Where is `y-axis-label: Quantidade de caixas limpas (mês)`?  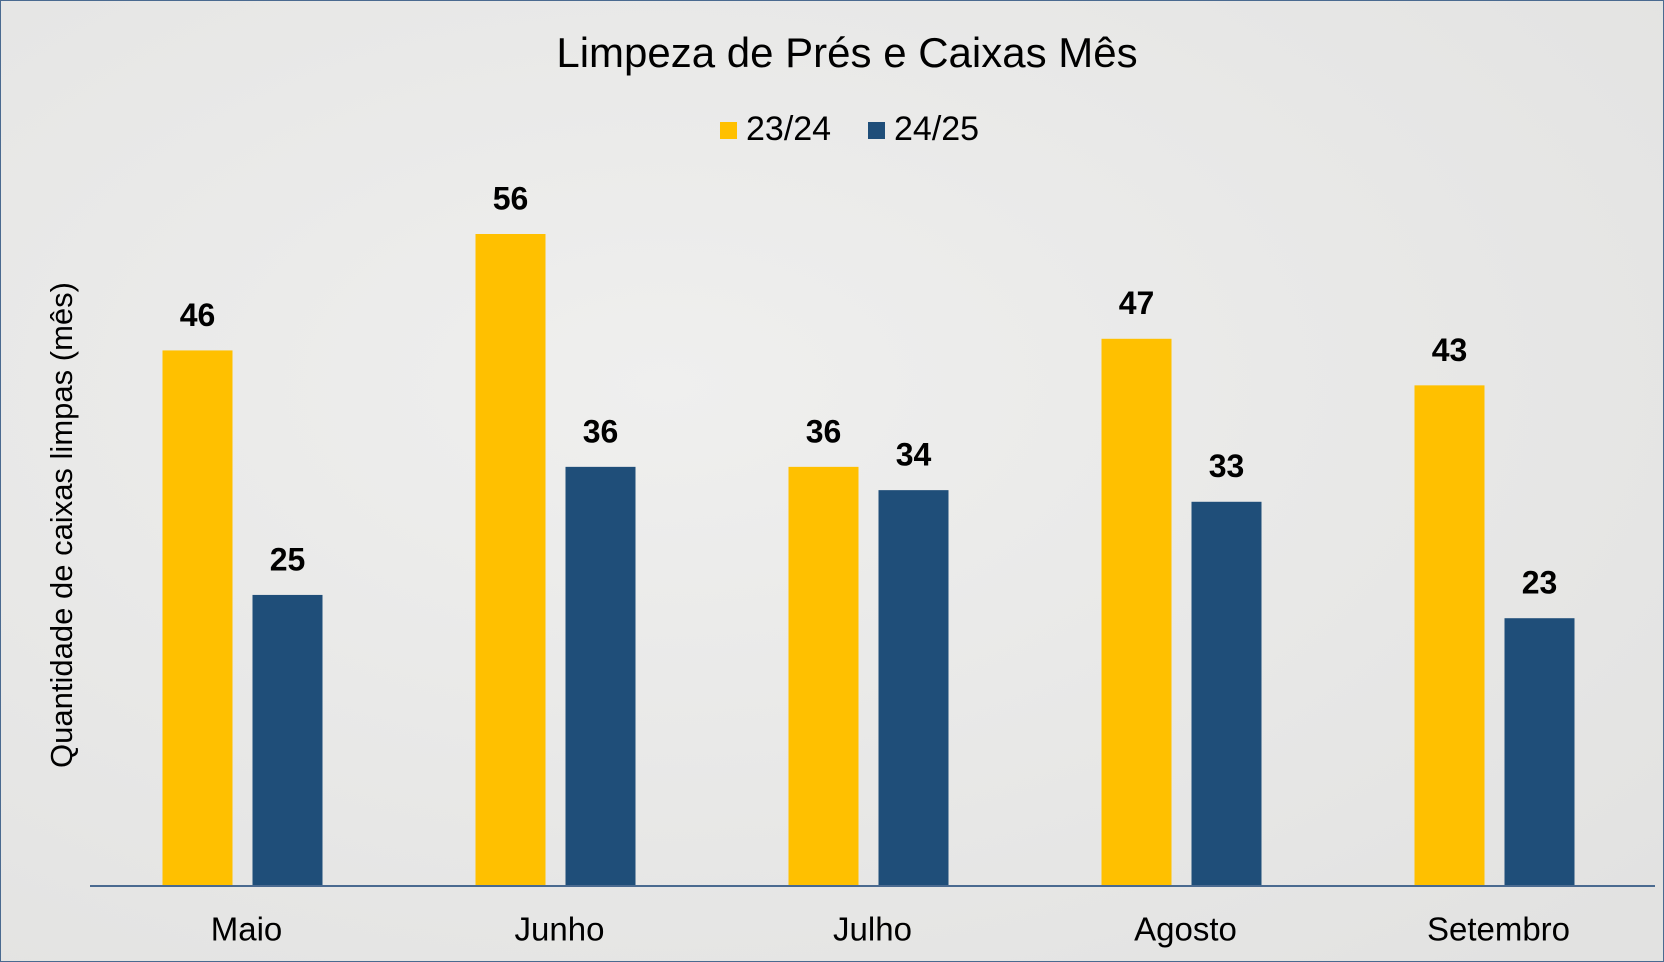 y-axis-label: Quantidade de caixas limpas (mês) is located at coordinates (61, 525).